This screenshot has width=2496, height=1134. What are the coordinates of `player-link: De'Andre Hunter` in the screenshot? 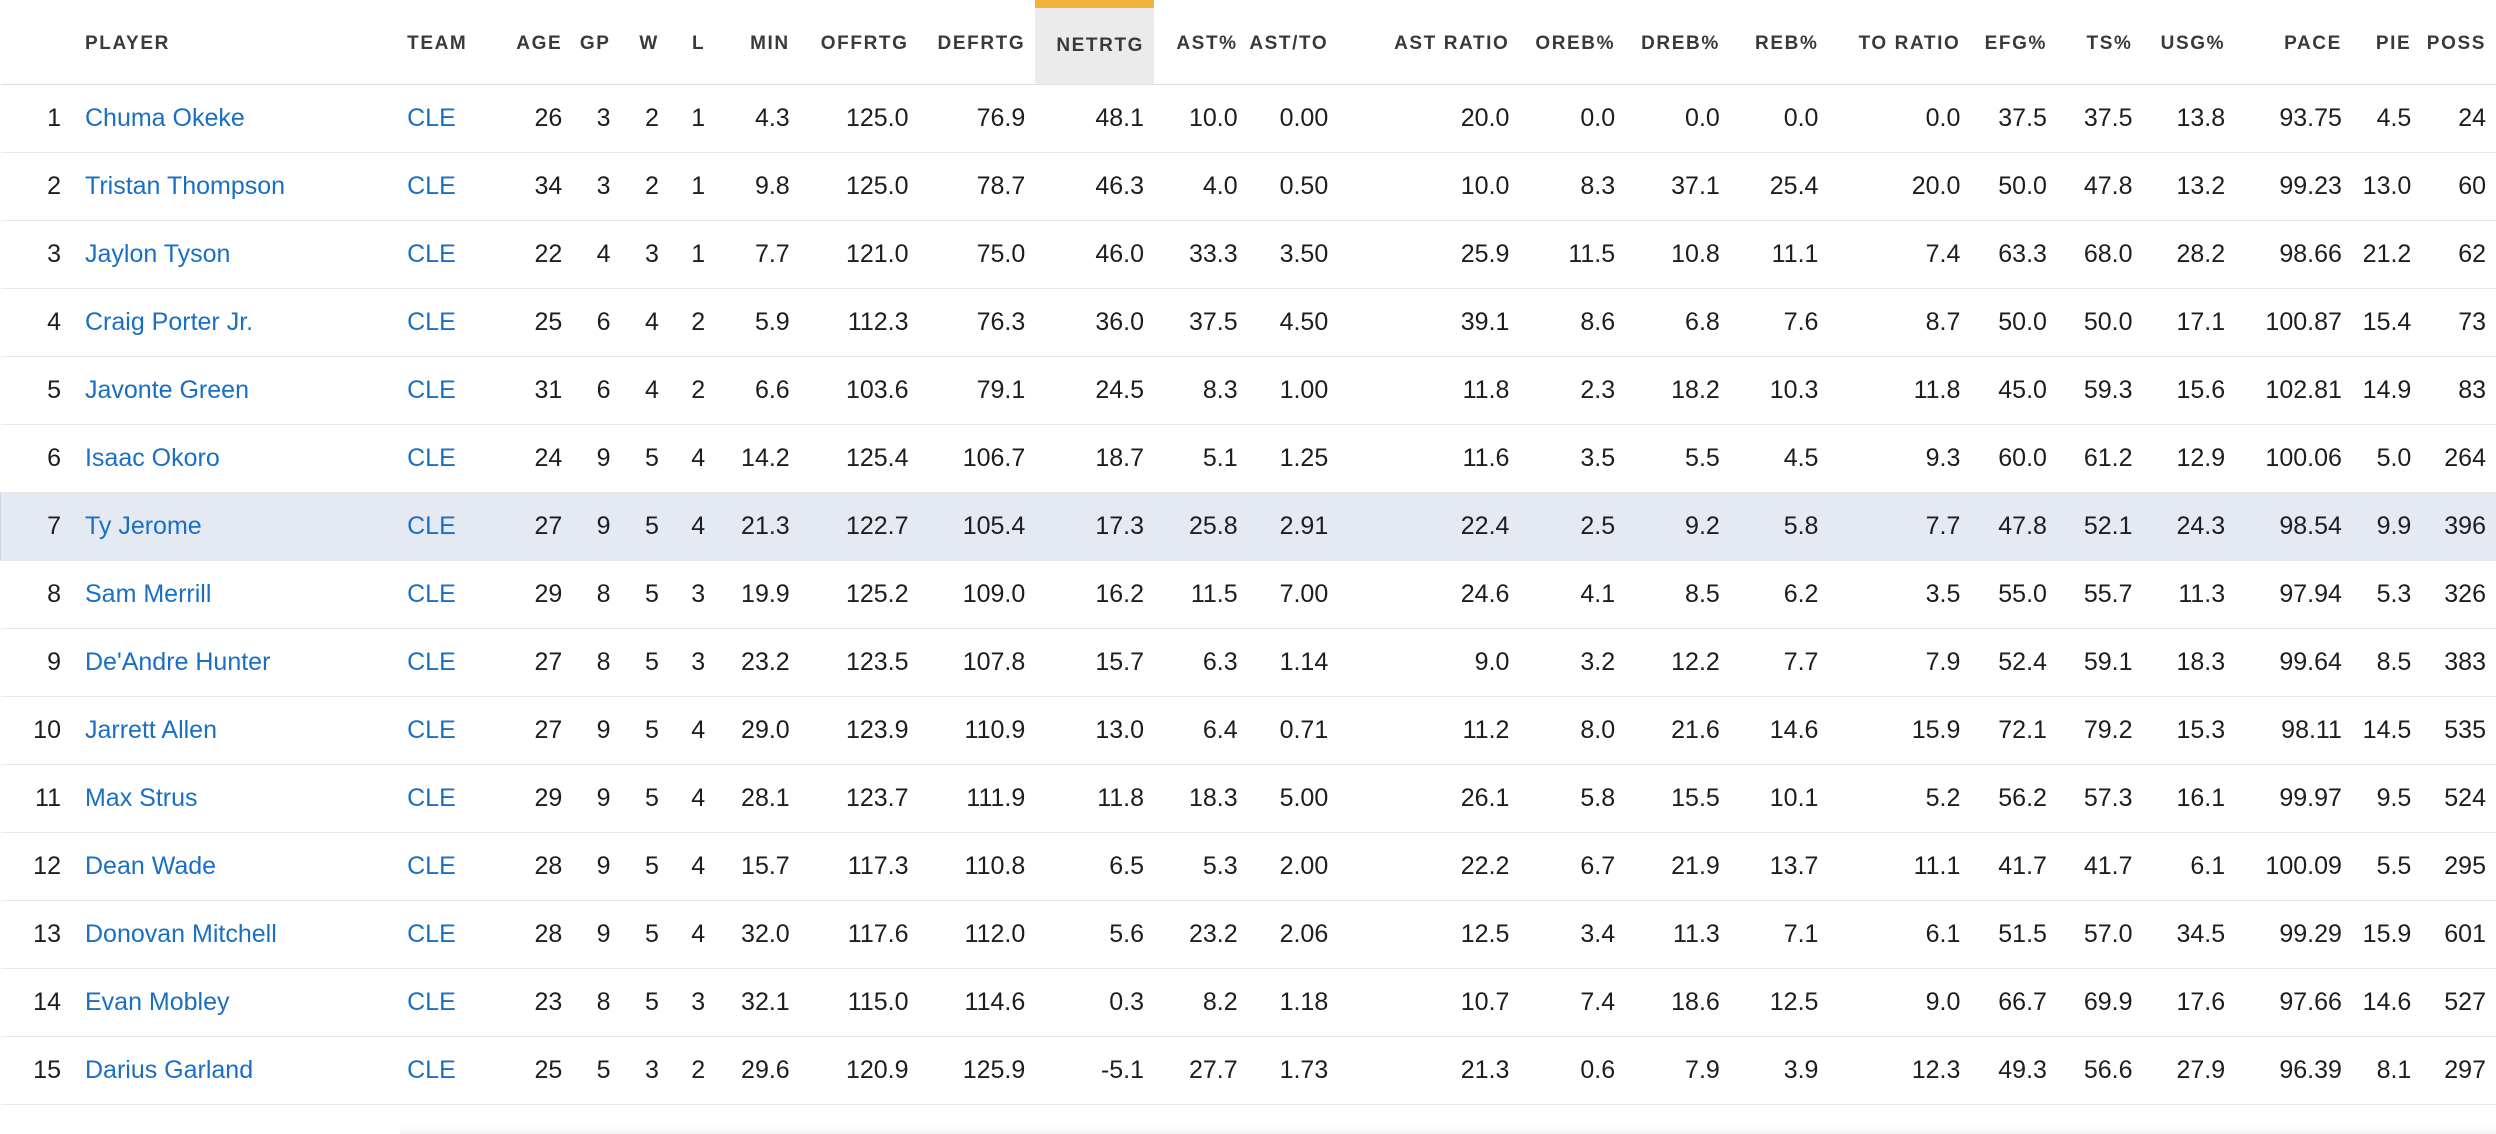 It's located at (177, 661).